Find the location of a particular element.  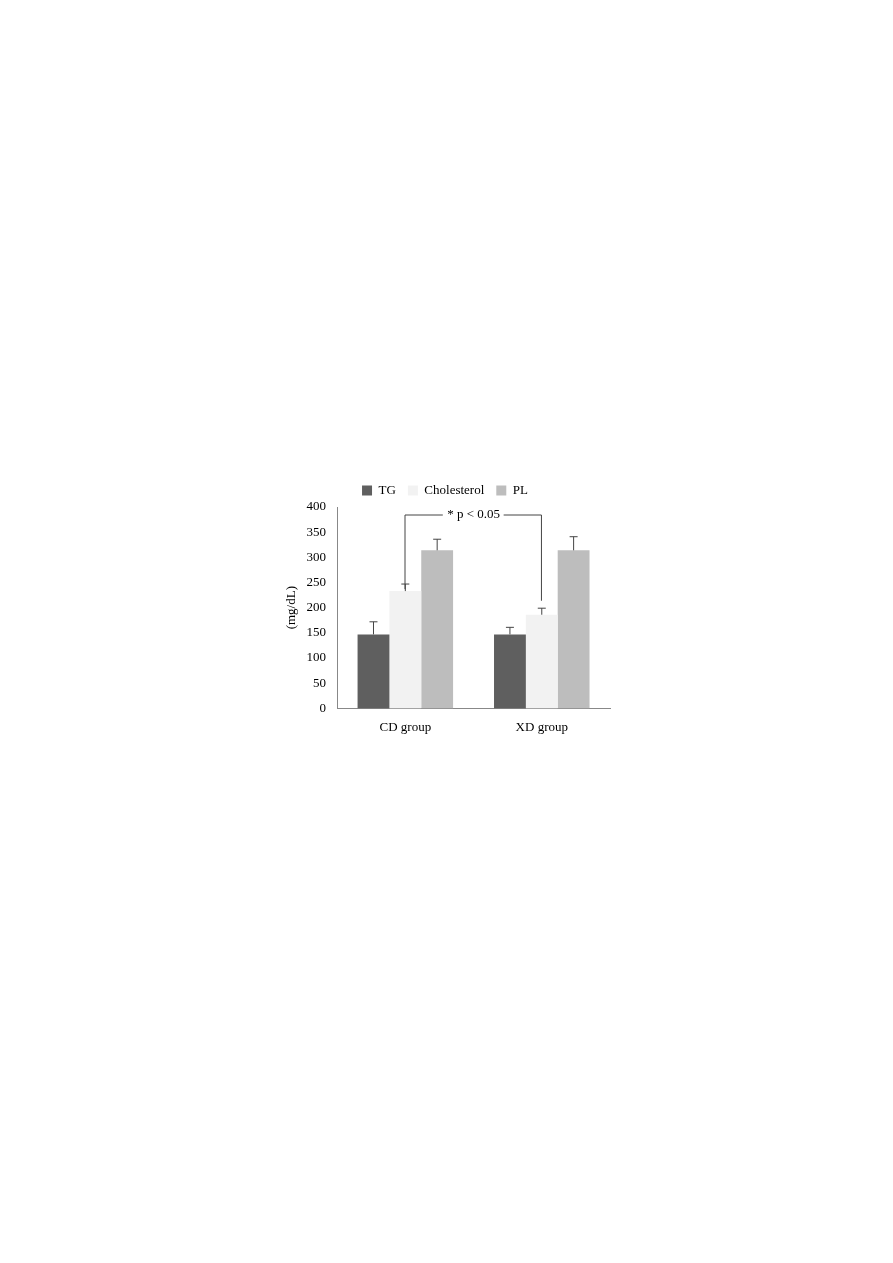

y-tick-label: 0 is located at coordinates (323, 707).